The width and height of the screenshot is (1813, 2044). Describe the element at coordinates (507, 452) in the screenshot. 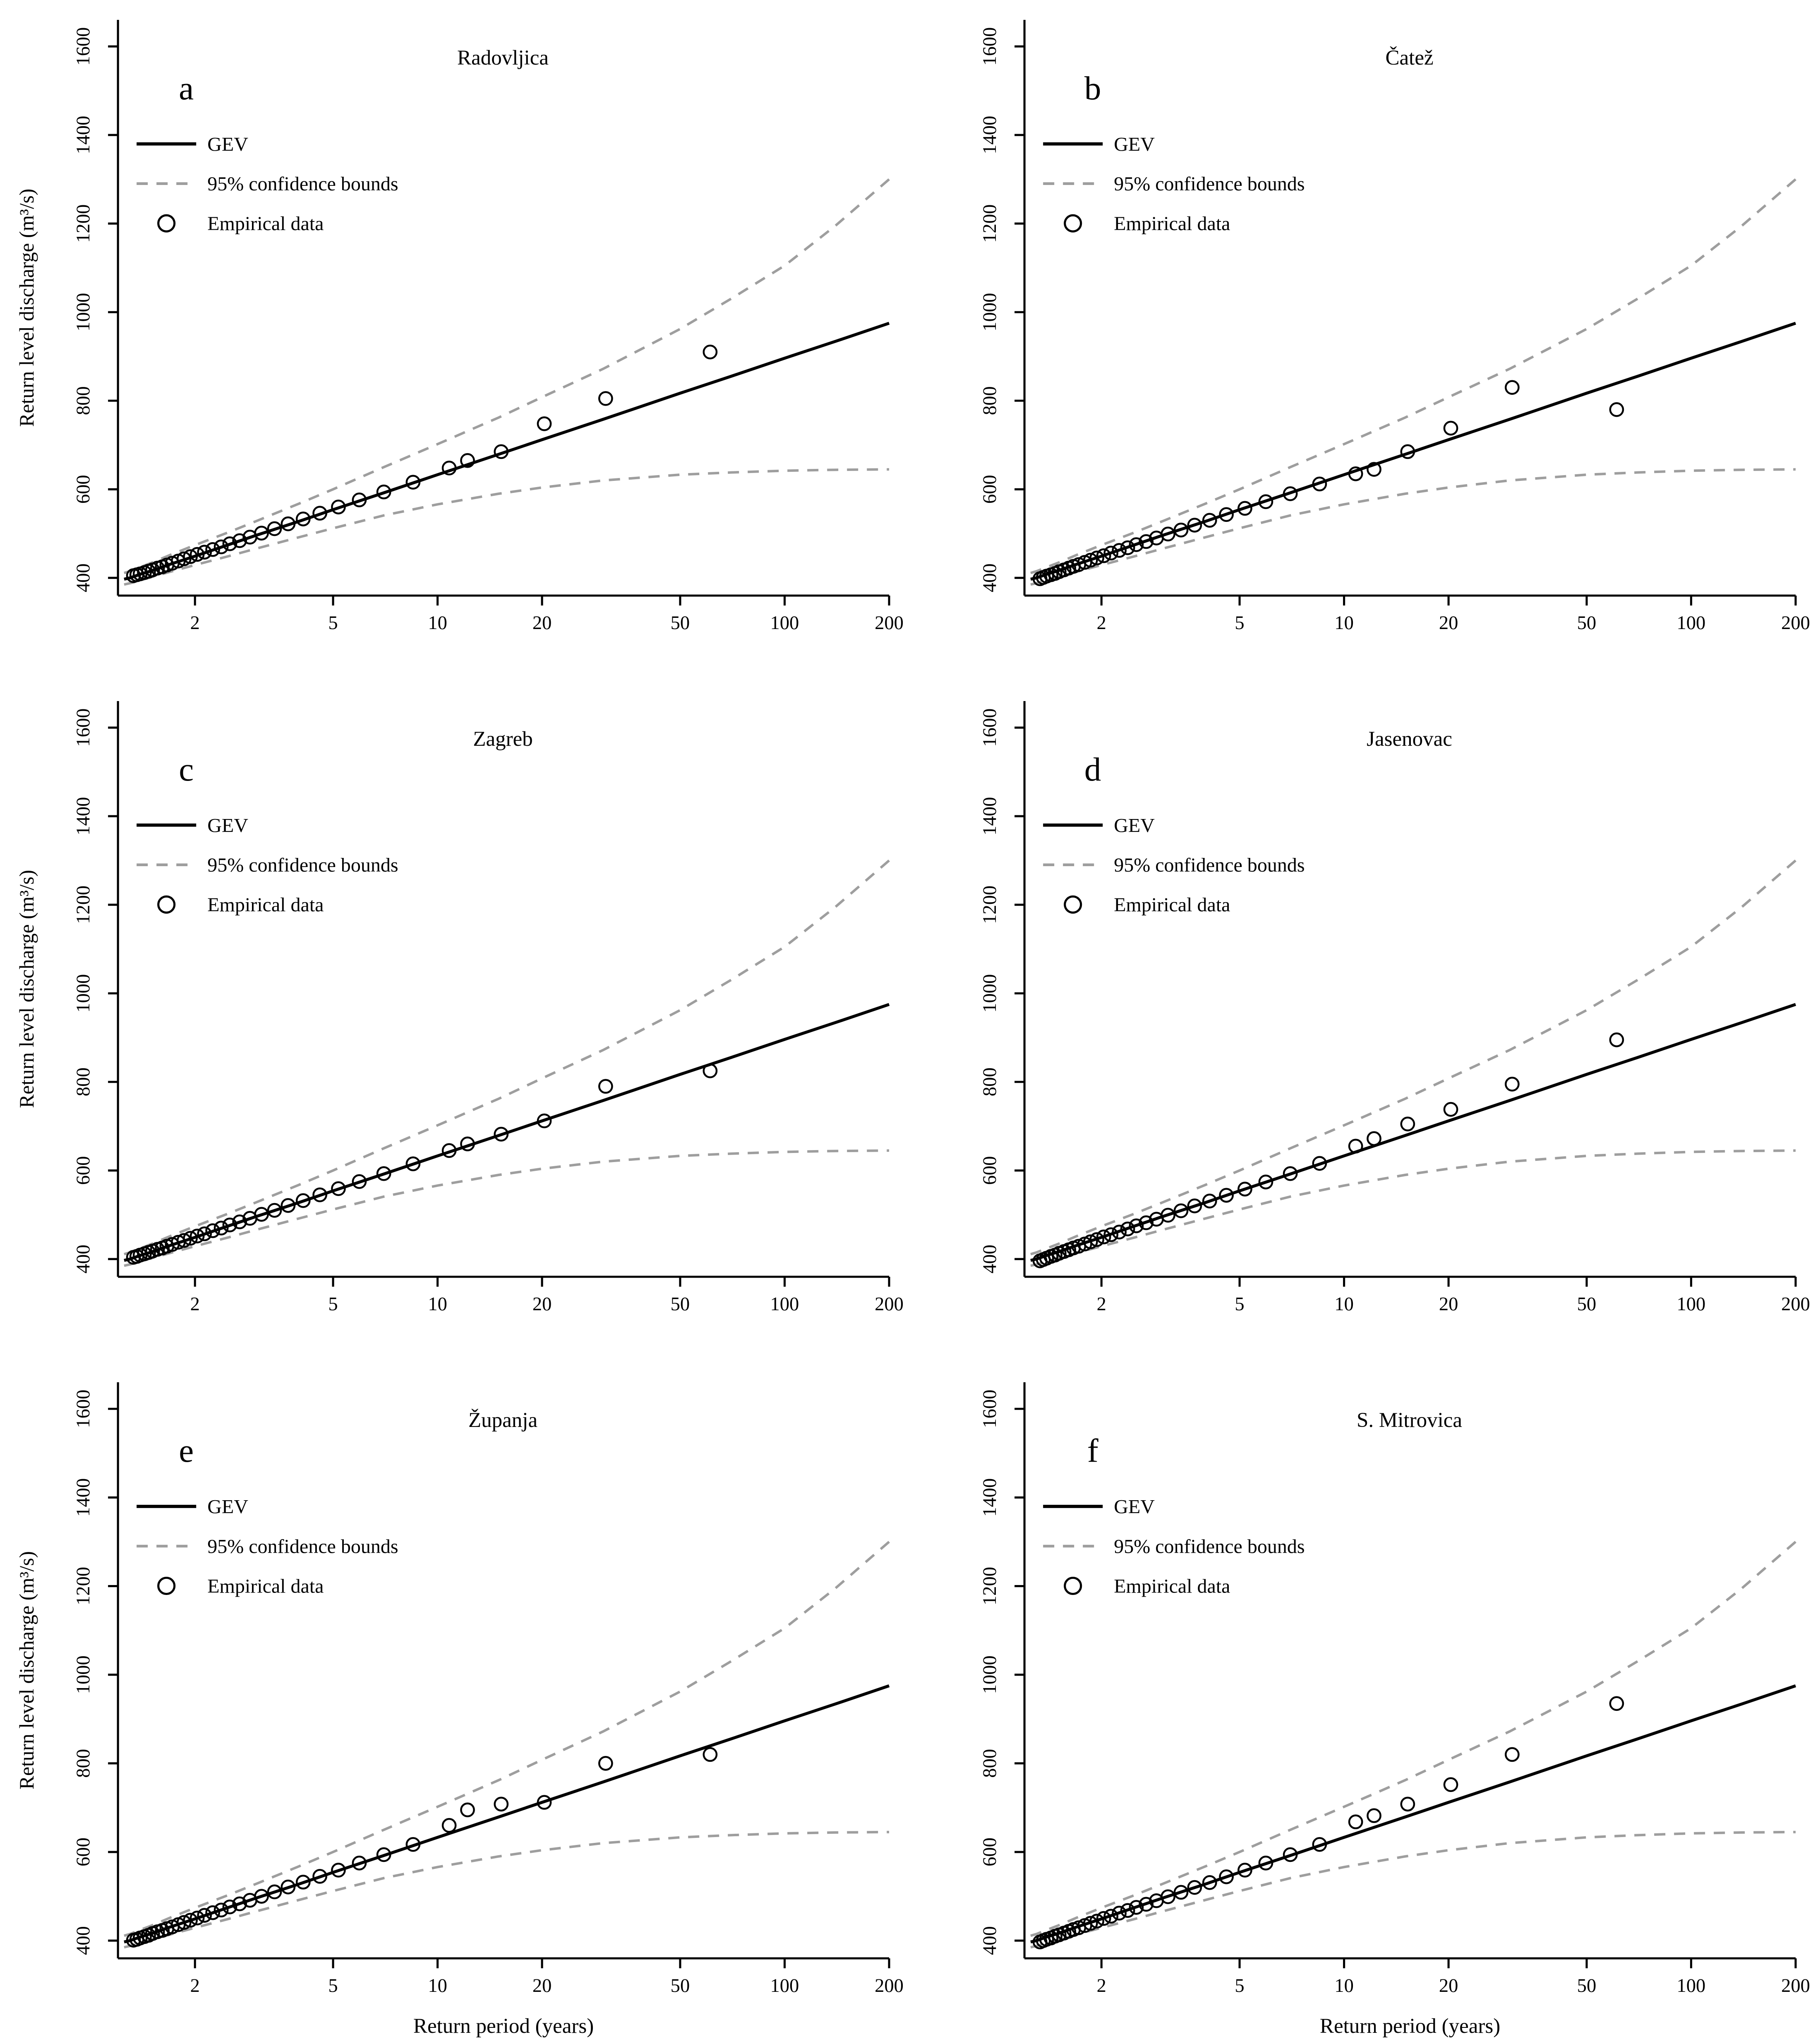

I see `gev-line` at that location.